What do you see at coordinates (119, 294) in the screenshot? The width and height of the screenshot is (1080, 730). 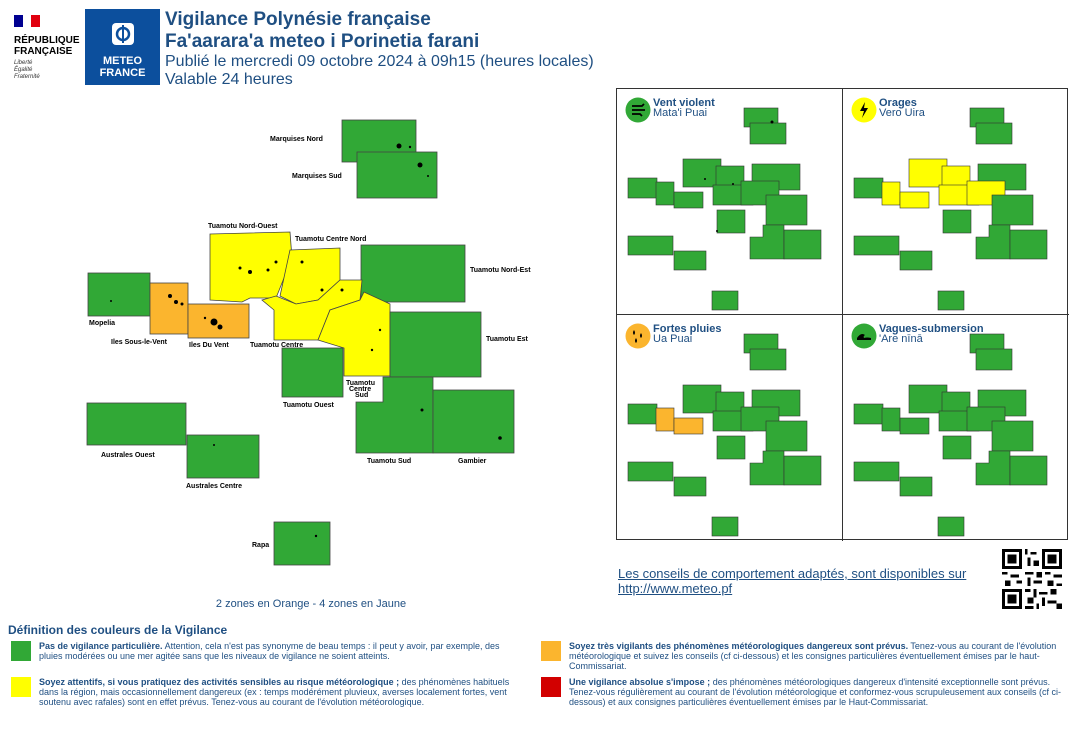 I see `zone-mopelia` at bounding box center [119, 294].